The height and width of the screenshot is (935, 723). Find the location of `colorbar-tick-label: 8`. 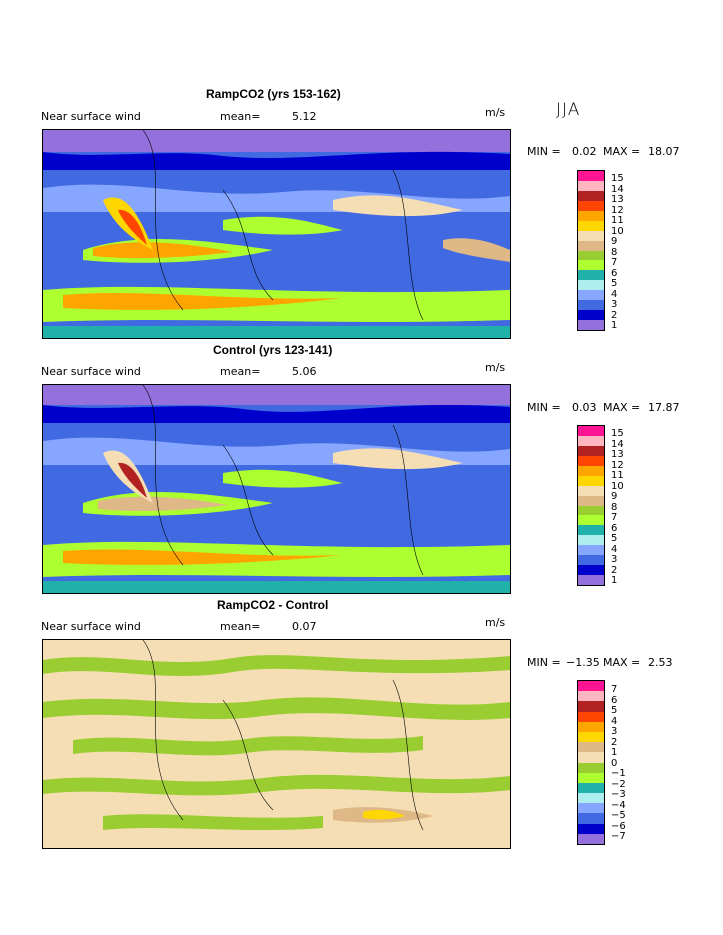

colorbar-tick-label: 8 is located at coordinates (614, 252).